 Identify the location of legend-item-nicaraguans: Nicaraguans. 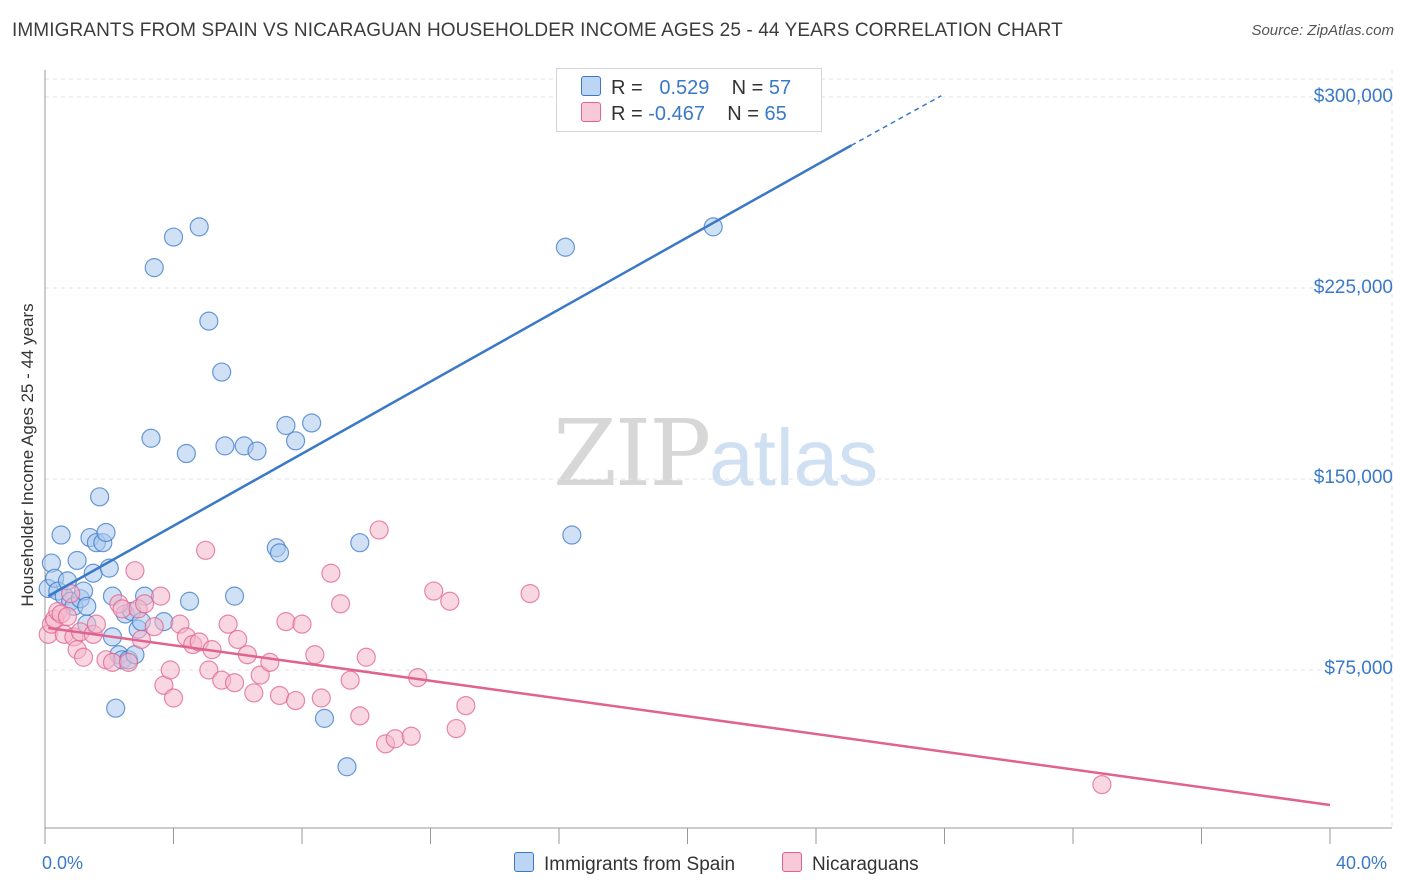
(850, 864).